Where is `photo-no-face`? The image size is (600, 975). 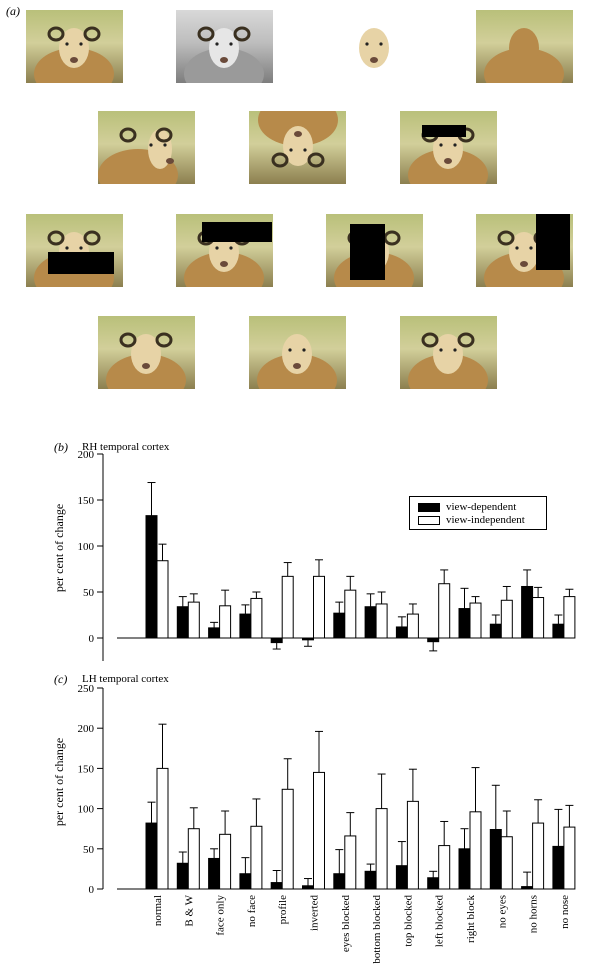
photo-no-face is located at coordinates (524, 46).